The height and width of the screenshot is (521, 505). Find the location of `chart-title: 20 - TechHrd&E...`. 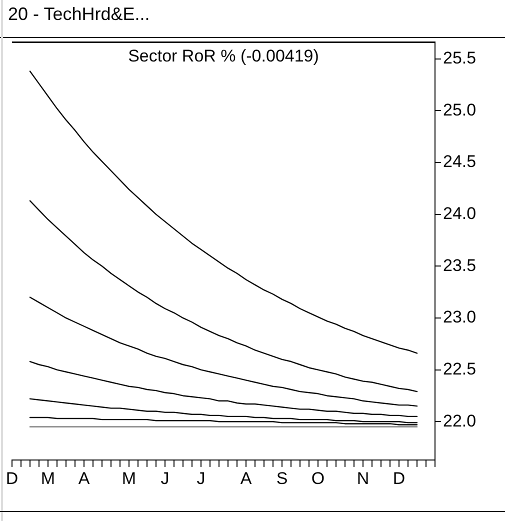

chart-title: 20 - TechHrd&E... is located at coordinates (79, 14).